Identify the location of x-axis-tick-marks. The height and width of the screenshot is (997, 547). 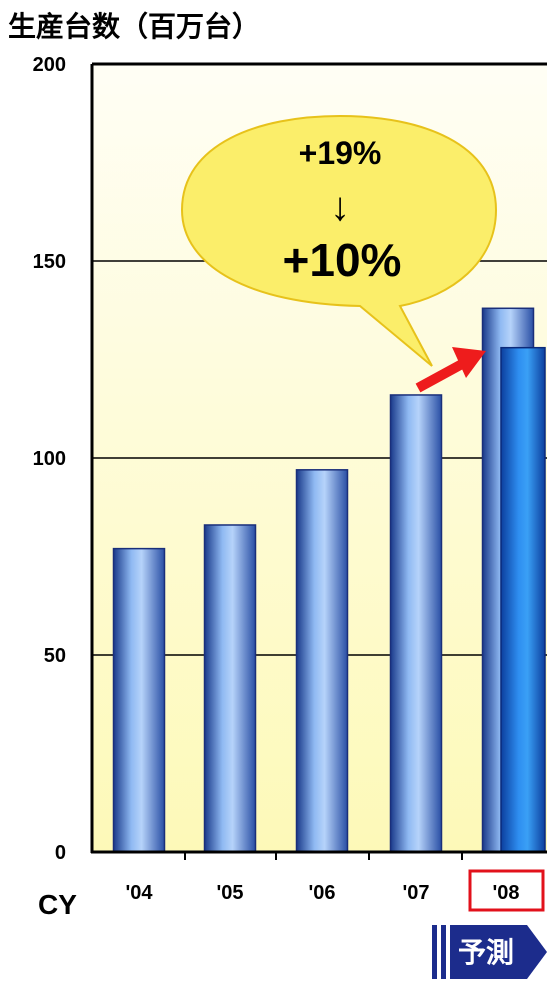
(323, 856).